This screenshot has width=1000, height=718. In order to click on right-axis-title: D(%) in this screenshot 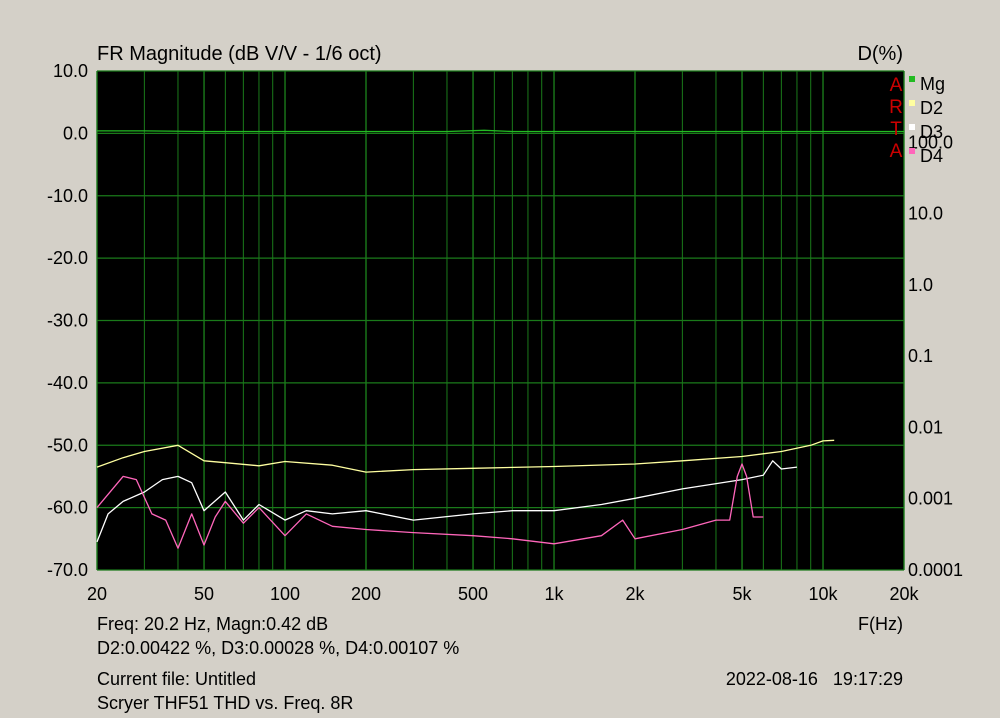, I will do `click(880, 54)`.